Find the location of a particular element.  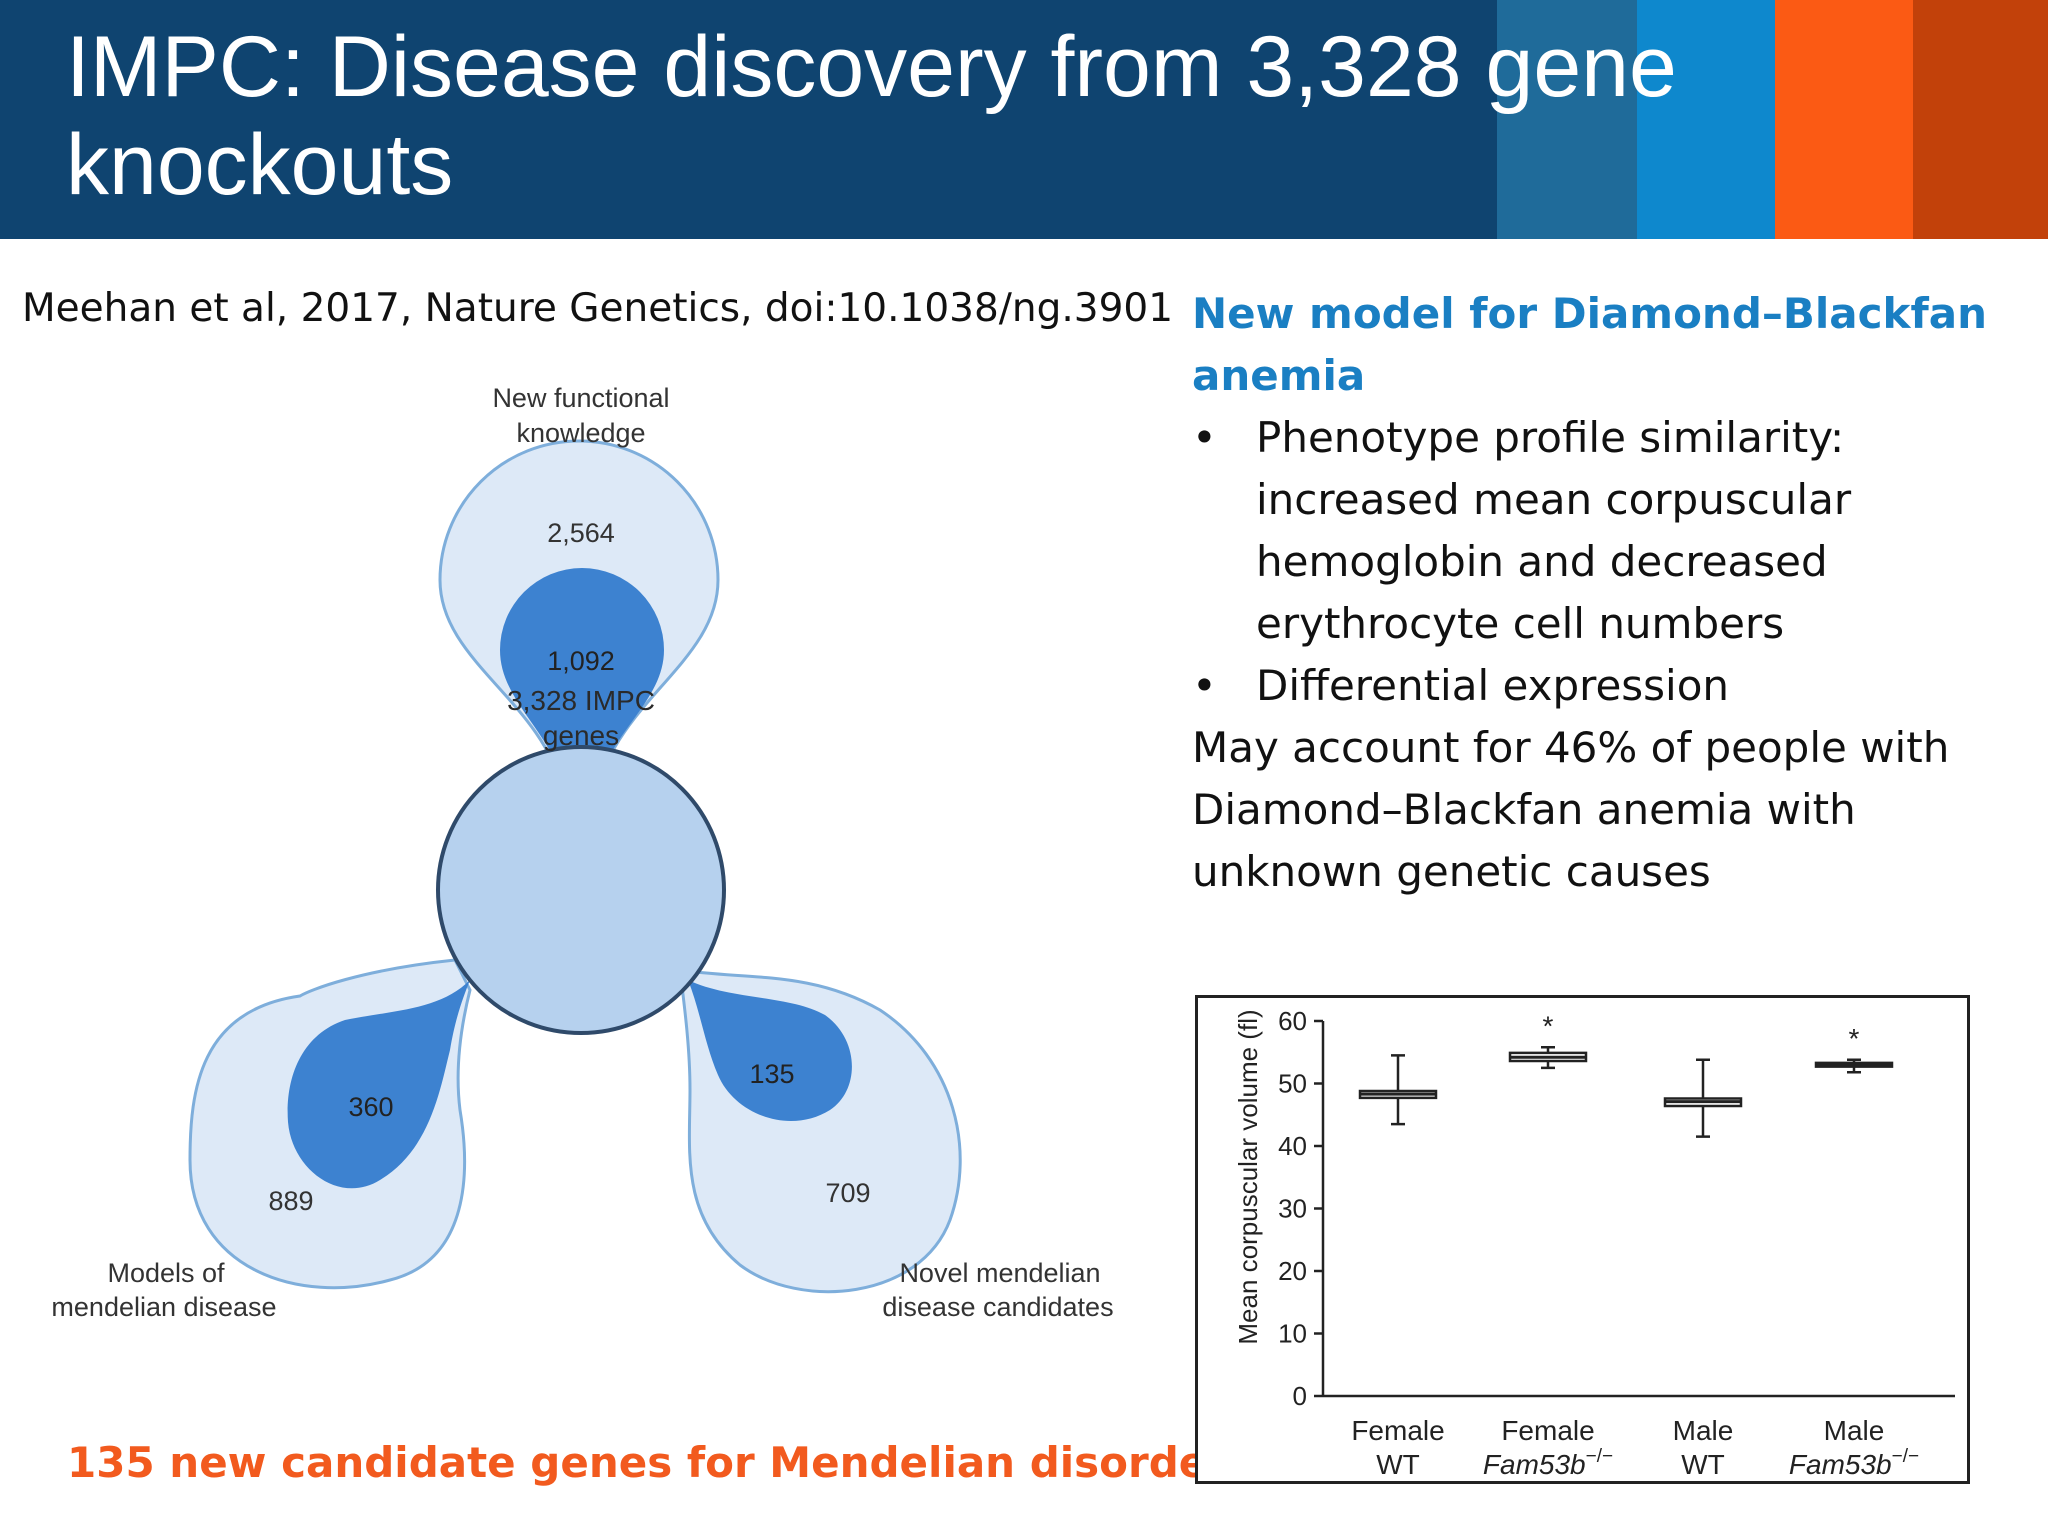

y-tick-label: 40 is located at coordinates (1292, 1146).